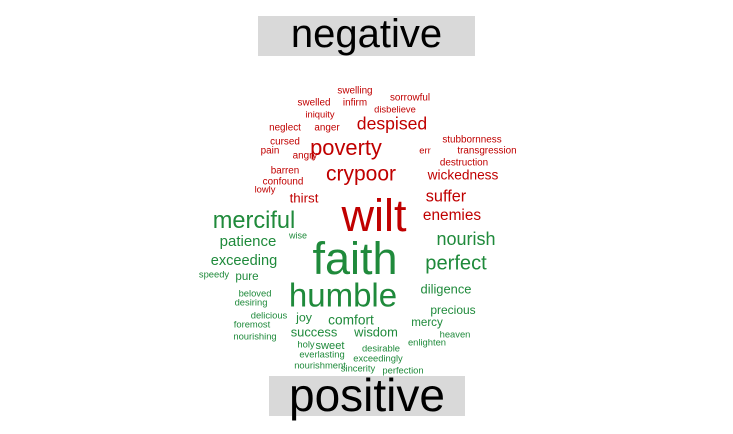  I want to click on word-negative-infirm: infirm, so click(355, 103).